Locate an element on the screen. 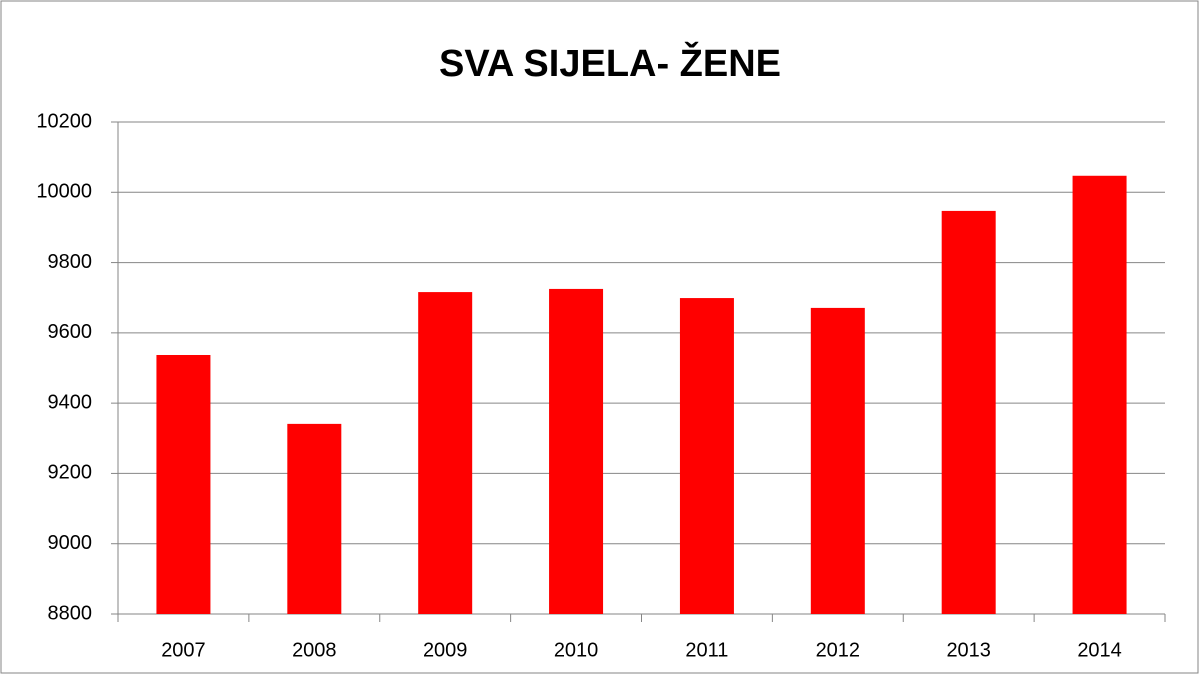 This screenshot has height=675, width=1200. y-tick-label: 9000 is located at coordinates (70, 543).